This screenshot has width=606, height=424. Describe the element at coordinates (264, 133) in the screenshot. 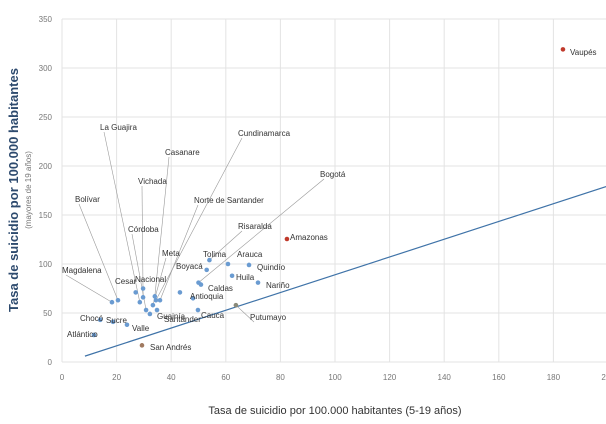

I see `point-label: Cundinamarca` at that location.